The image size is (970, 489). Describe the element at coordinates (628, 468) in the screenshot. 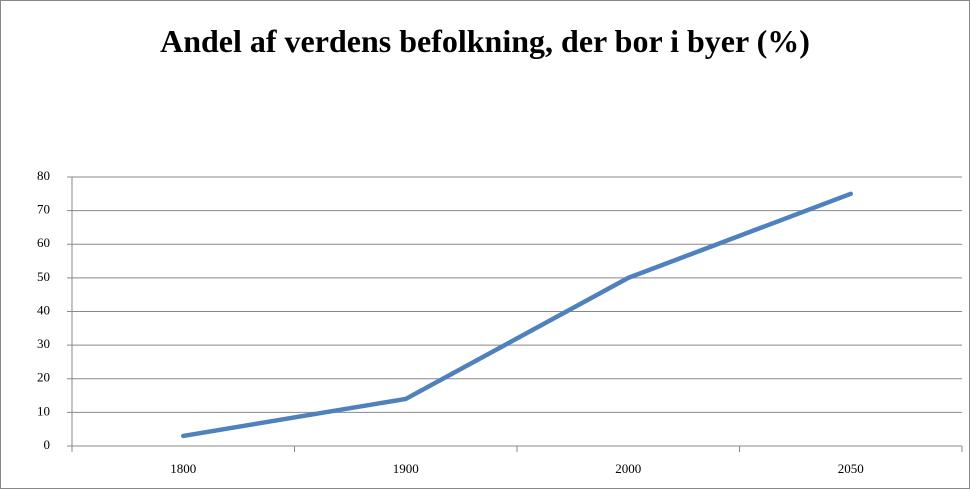

I see `x-tick-label: 2000` at that location.